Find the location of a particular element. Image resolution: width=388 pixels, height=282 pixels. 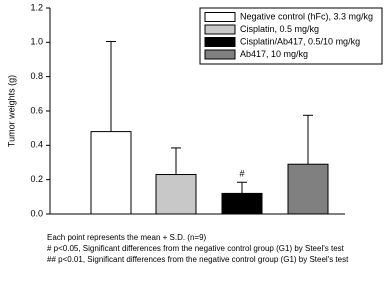

annotation: # is located at coordinates (241, 174).